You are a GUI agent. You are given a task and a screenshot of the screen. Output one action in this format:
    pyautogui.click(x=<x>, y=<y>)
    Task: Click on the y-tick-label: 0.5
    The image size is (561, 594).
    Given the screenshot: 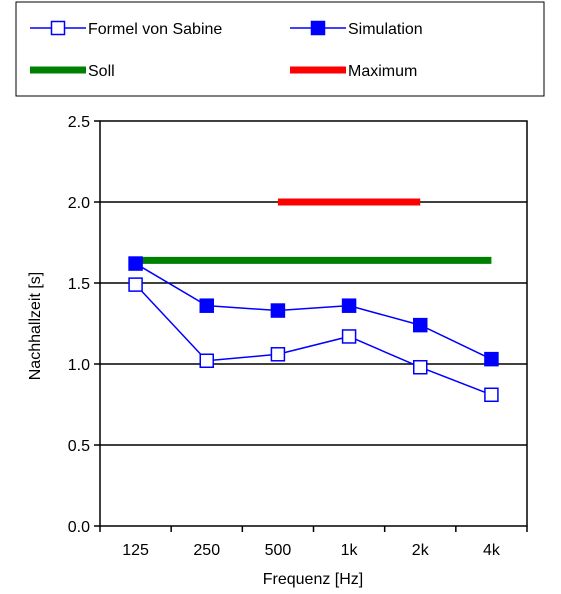 What is the action you would take?
    pyautogui.click(x=79, y=446)
    